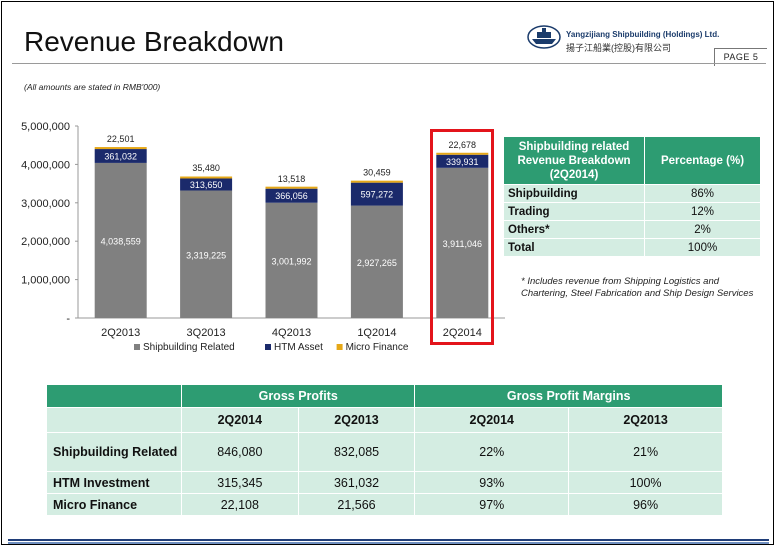  I want to click on footer-rule-light, so click(388, 543).